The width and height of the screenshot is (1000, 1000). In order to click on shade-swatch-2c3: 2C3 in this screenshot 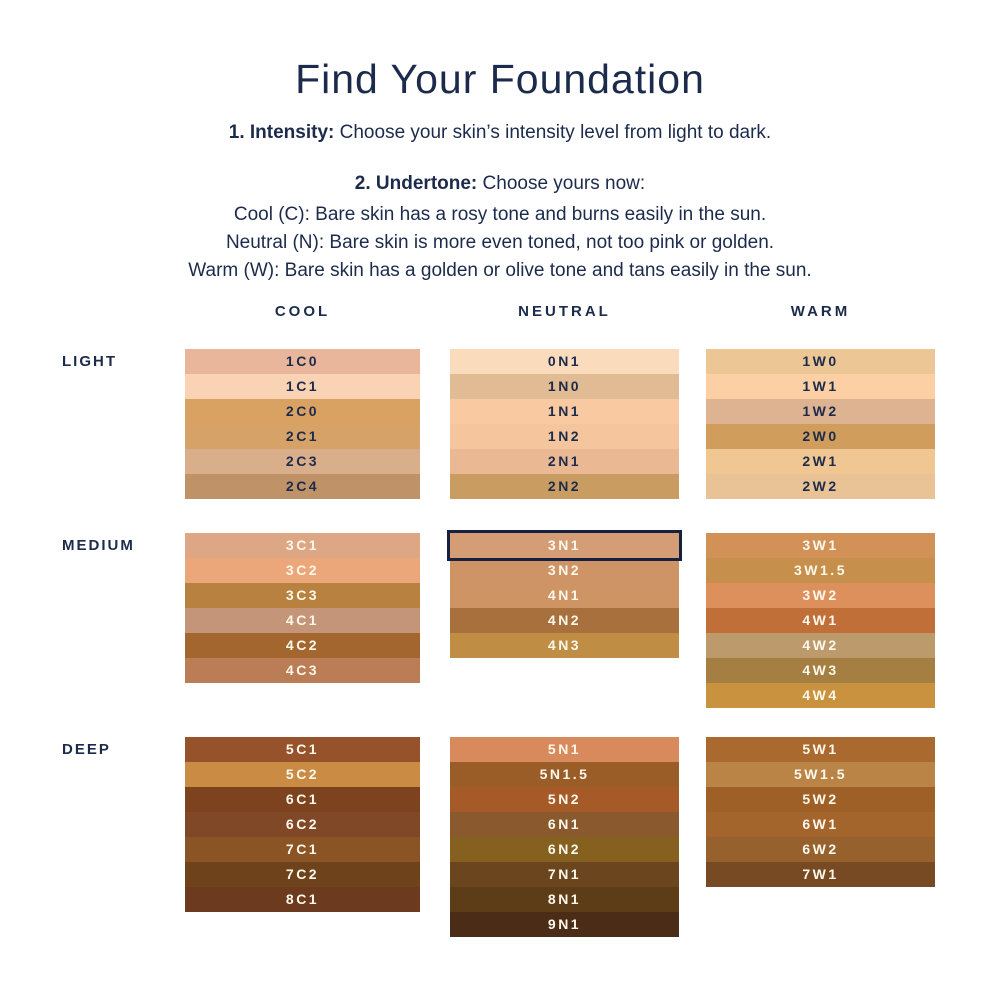, I will do `click(302, 461)`.